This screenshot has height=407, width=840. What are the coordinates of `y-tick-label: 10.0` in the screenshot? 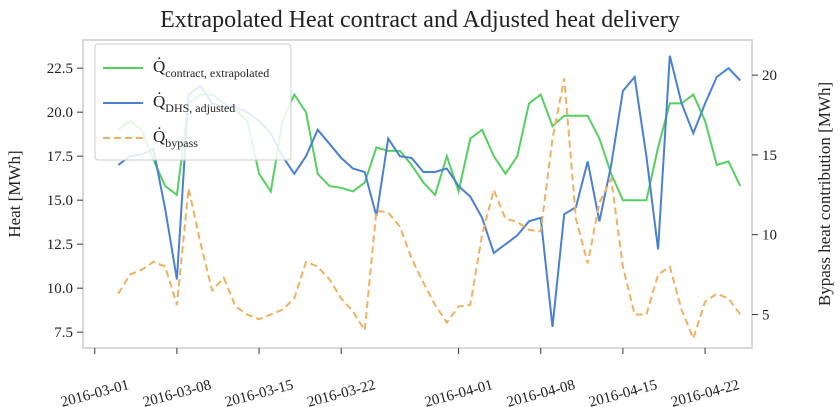 It's located at (60, 289).